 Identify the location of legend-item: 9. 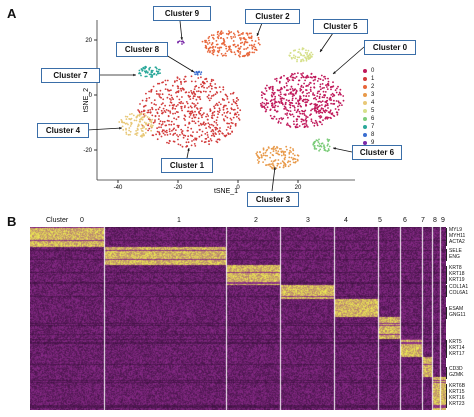
(368, 143).